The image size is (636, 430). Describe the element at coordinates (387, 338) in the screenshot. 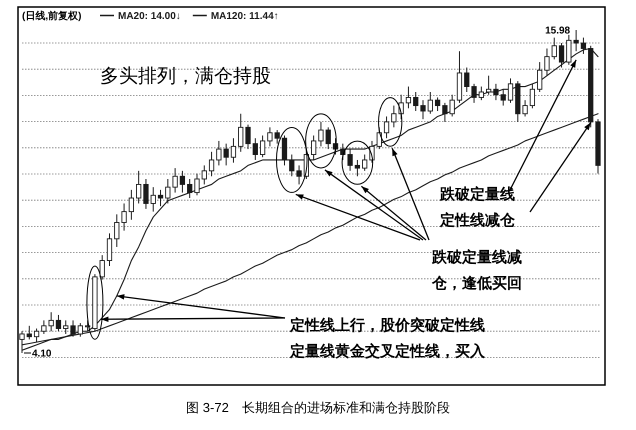

I see `annotation: 定性线上行，股价突破定性线定量线黄金交叉定性线，买入` at that location.